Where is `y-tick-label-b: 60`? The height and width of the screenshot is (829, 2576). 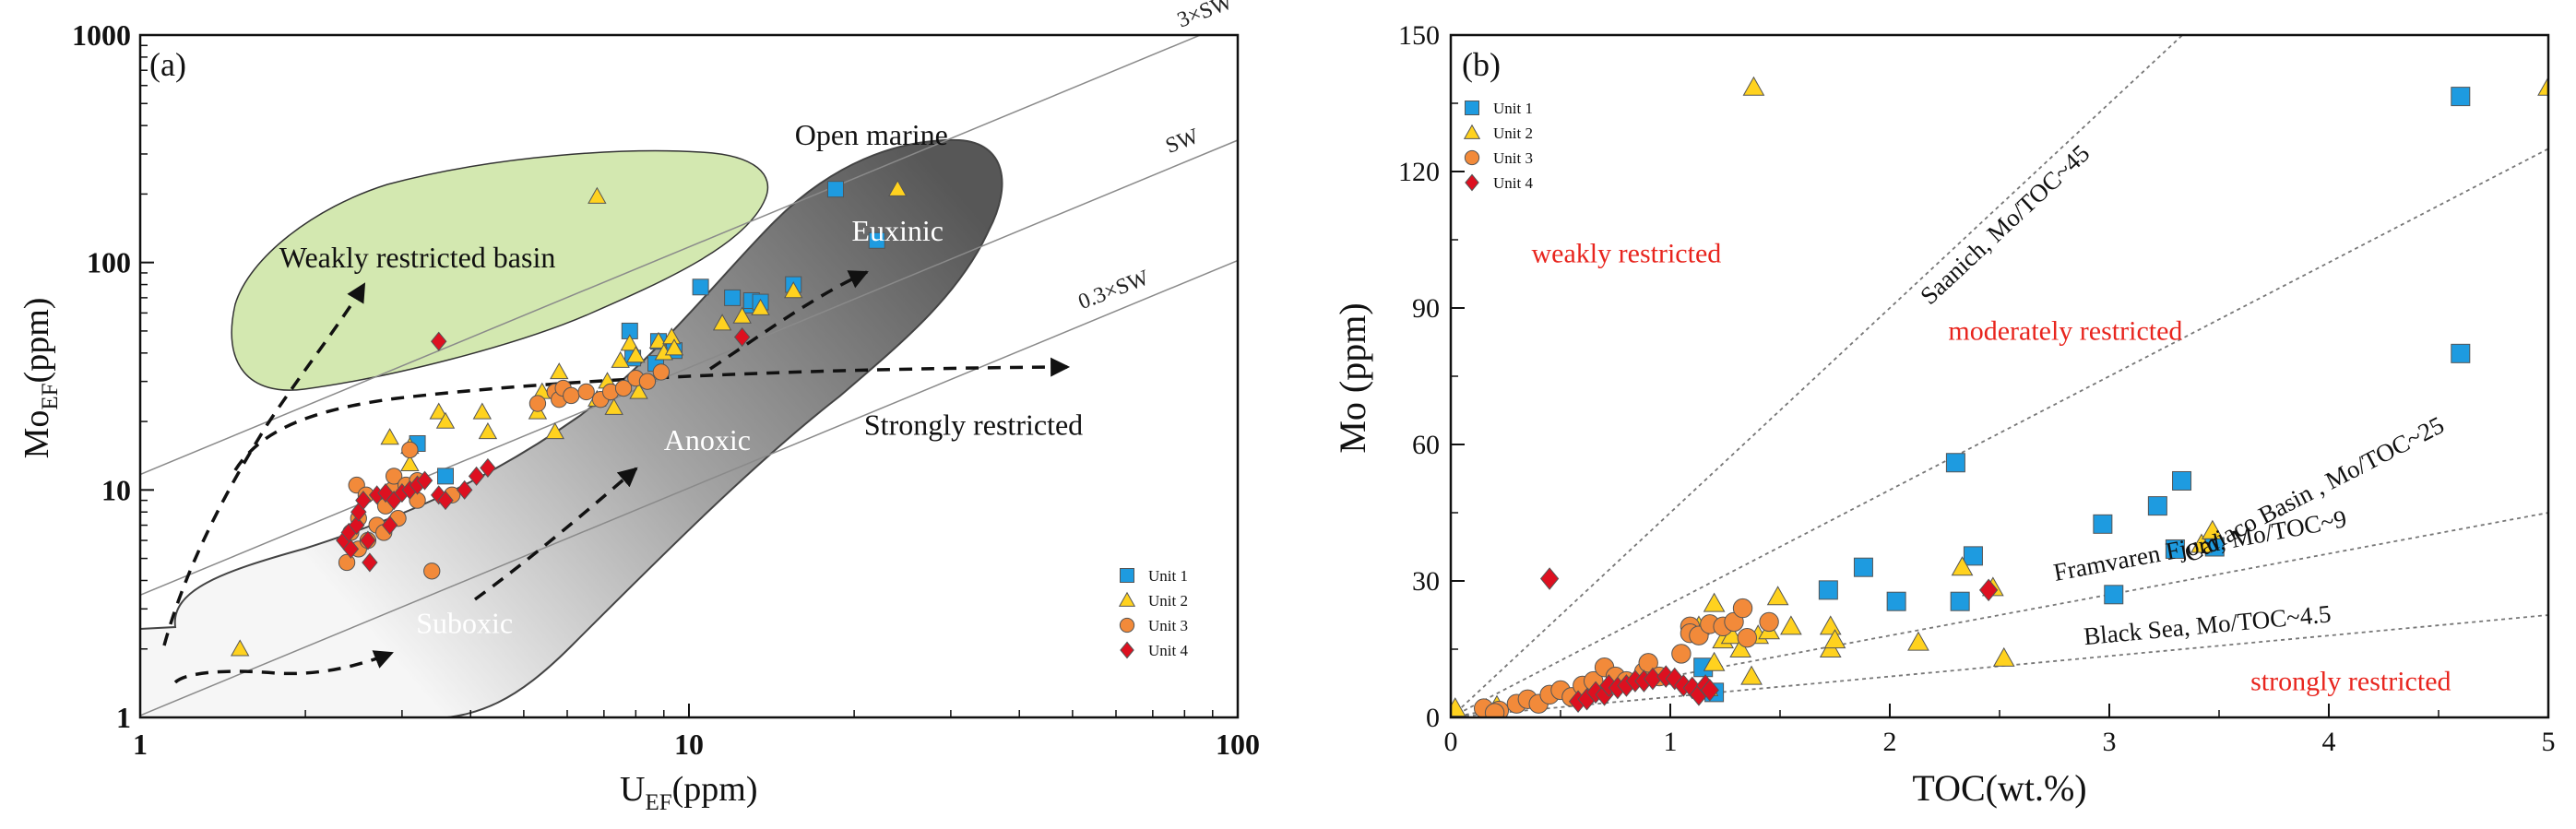 y-tick-label-b: 60 is located at coordinates (1426, 445).